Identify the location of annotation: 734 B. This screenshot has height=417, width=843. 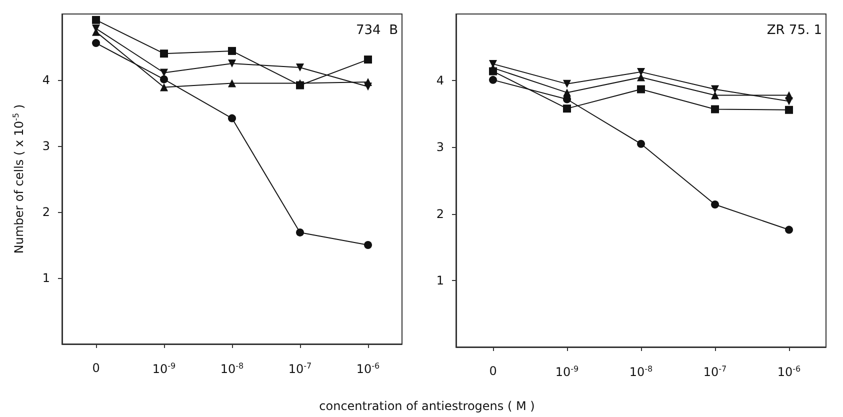
(377, 30).